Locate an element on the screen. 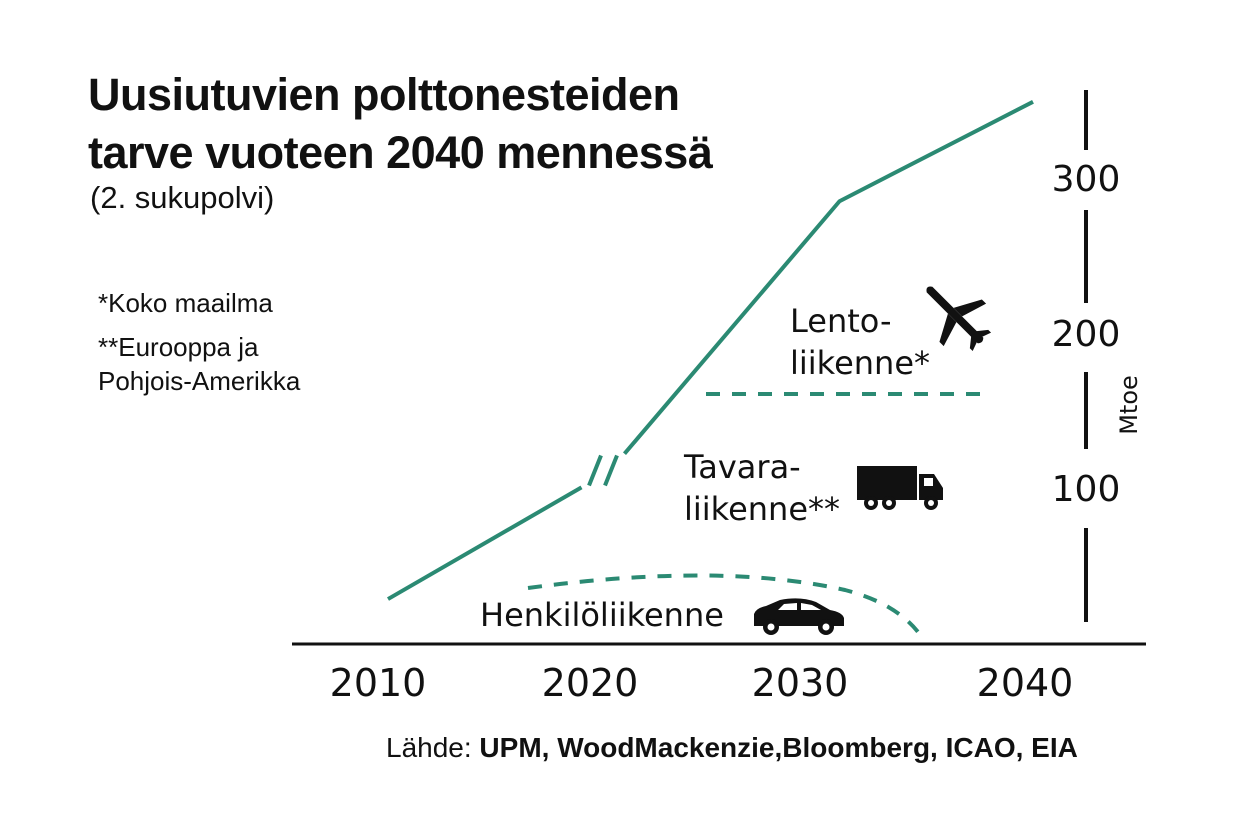 The image size is (1240, 825). segment-label-passenger: Henkilöliikenne is located at coordinates (602, 615).